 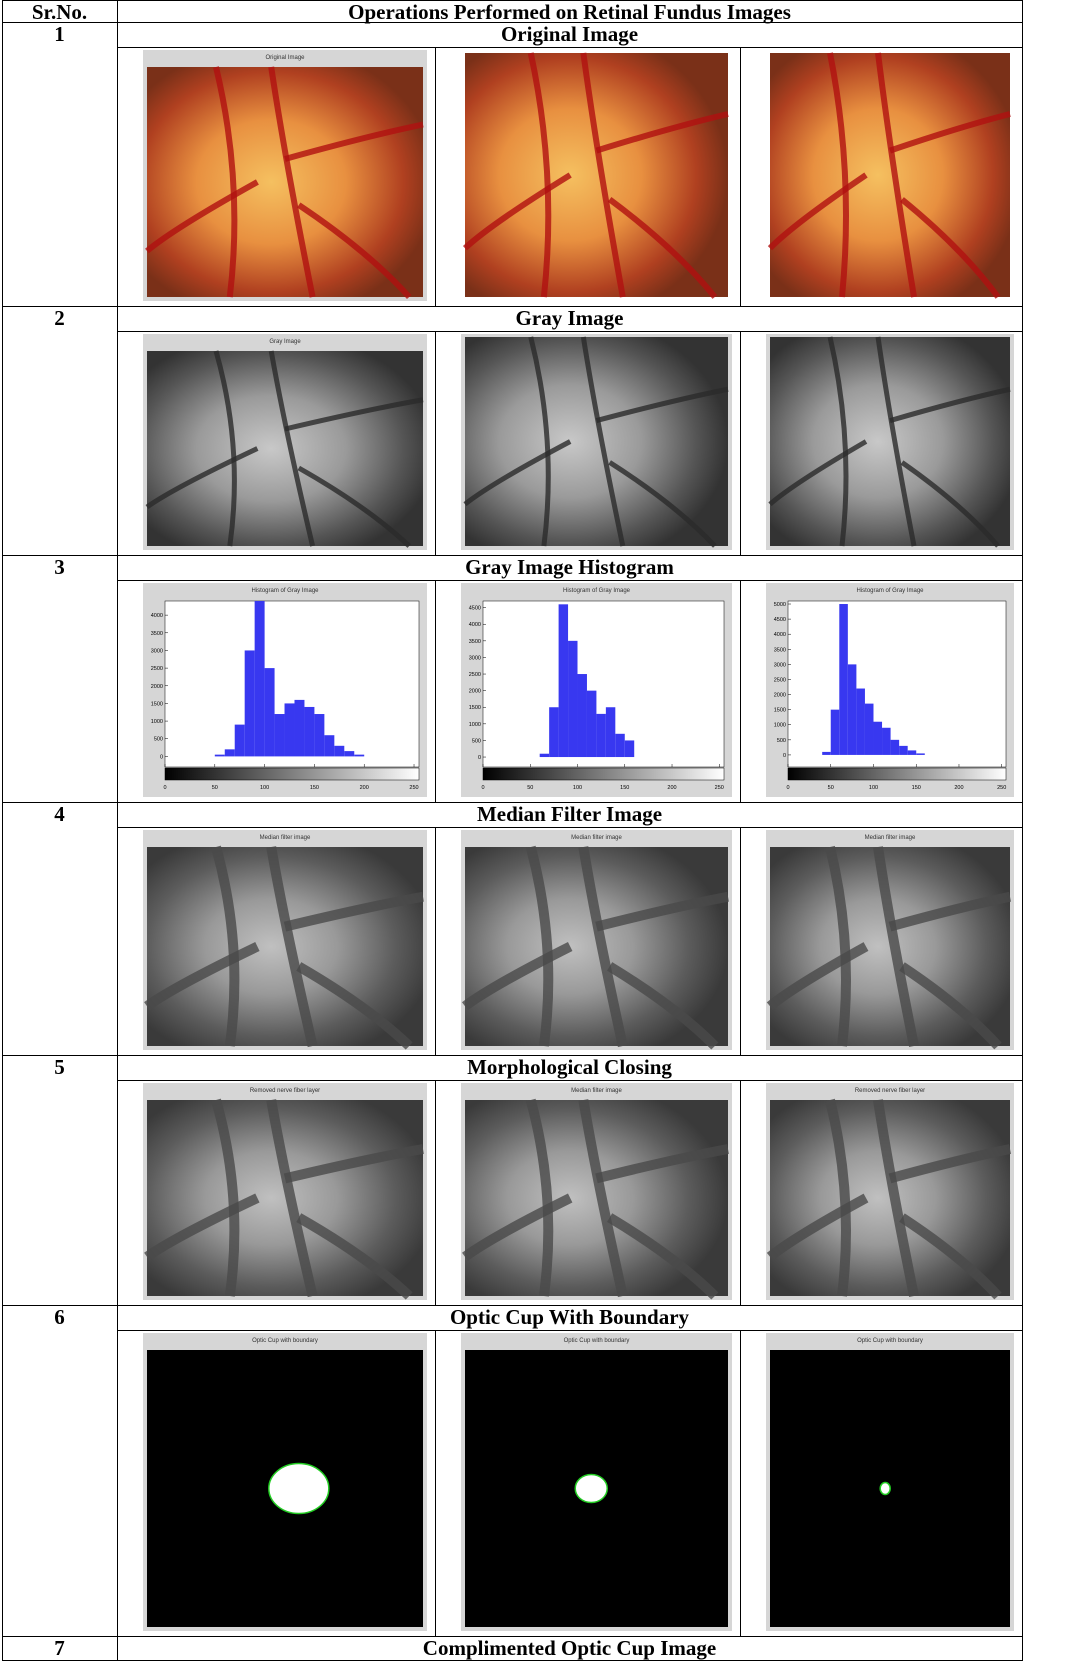 I want to click on image-caption: Histogram of Gray Image, so click(x=285, y=591).